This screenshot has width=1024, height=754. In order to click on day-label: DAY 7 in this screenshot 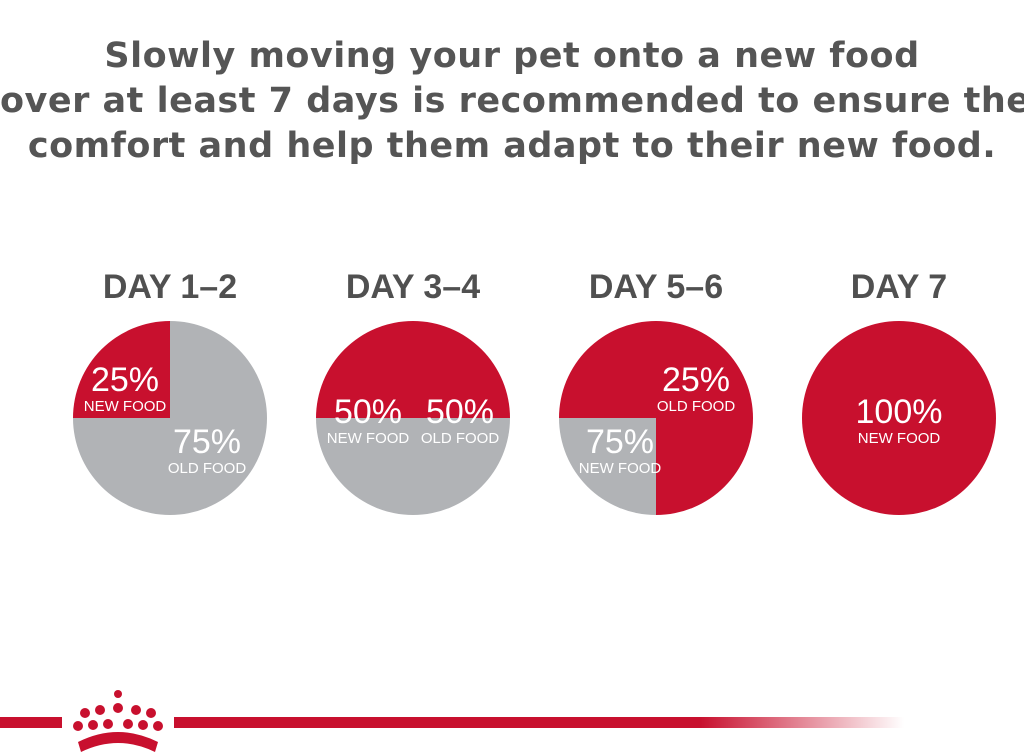, I will do `click(899, 287)`.